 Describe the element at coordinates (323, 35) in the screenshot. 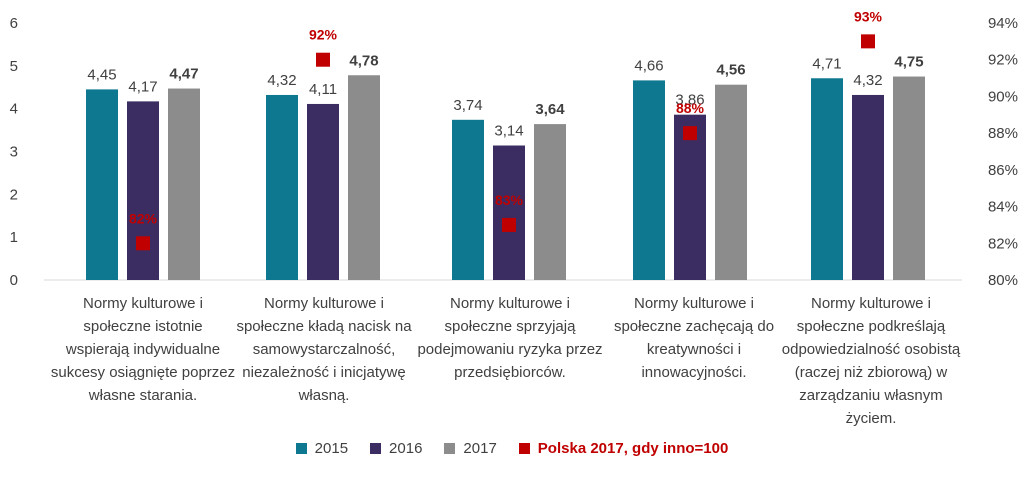

I see `label-polska-2: 92%` at that location.